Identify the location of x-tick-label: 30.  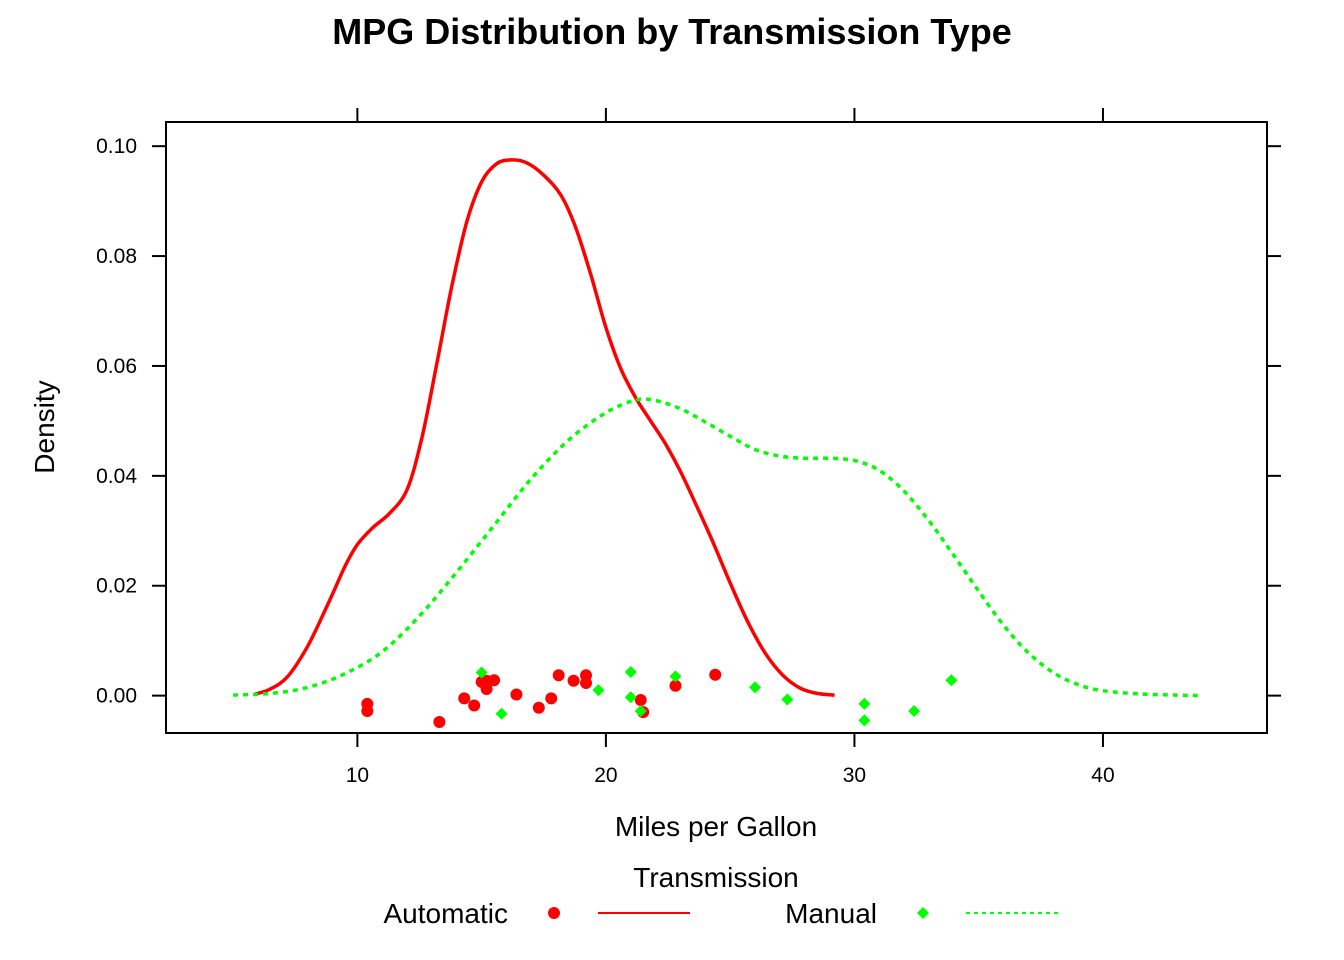
(854, 775).